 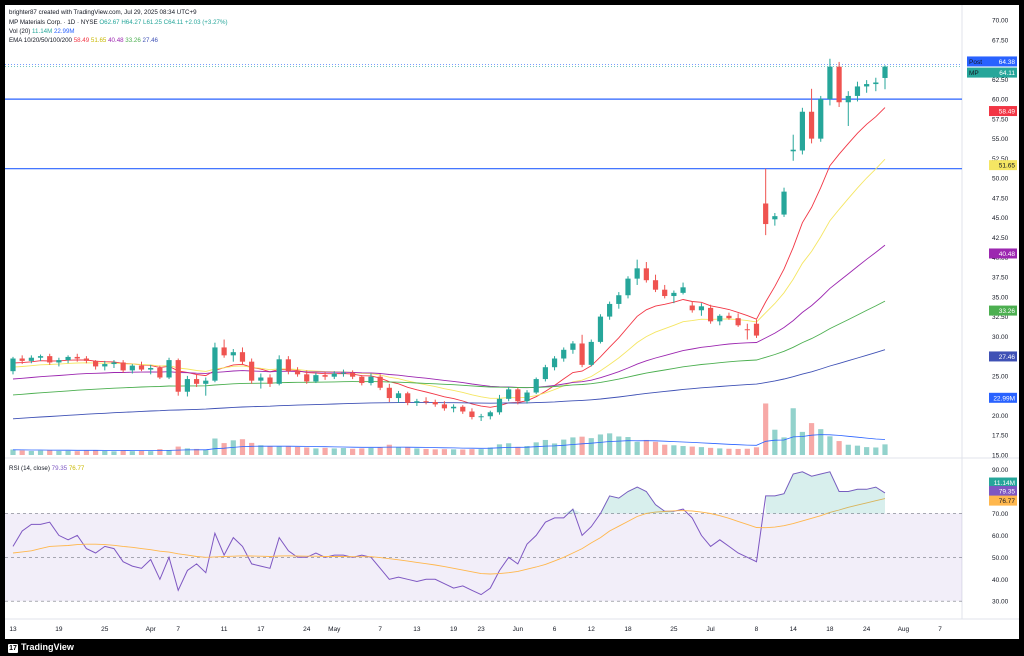 I want to click on ema-value: 51.65, so click(x=99, y=40).